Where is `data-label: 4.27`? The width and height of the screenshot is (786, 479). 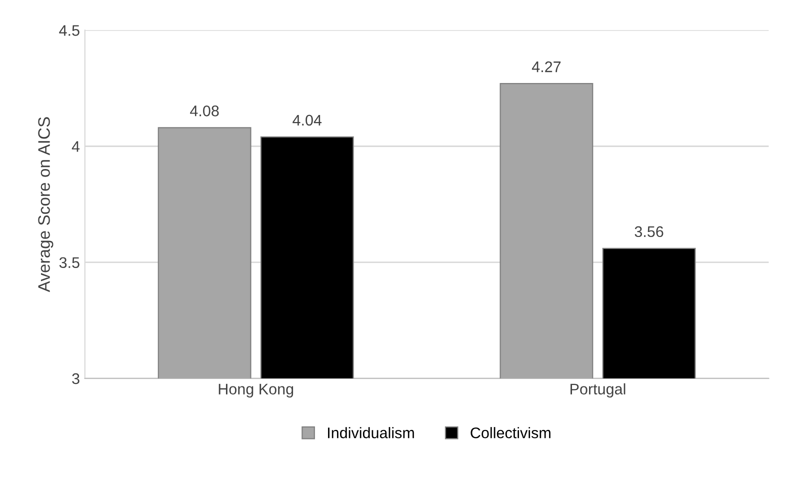 data-label: 4.27 is located at coordinates (546, 66).